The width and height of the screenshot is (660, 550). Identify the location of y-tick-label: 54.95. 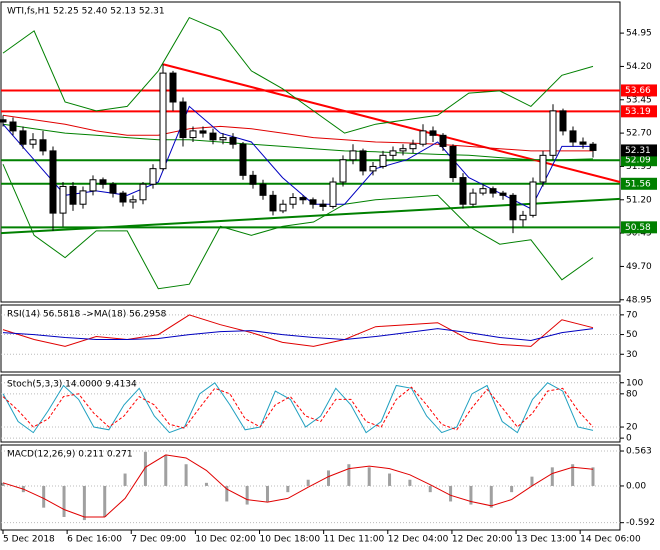
(639, 34).